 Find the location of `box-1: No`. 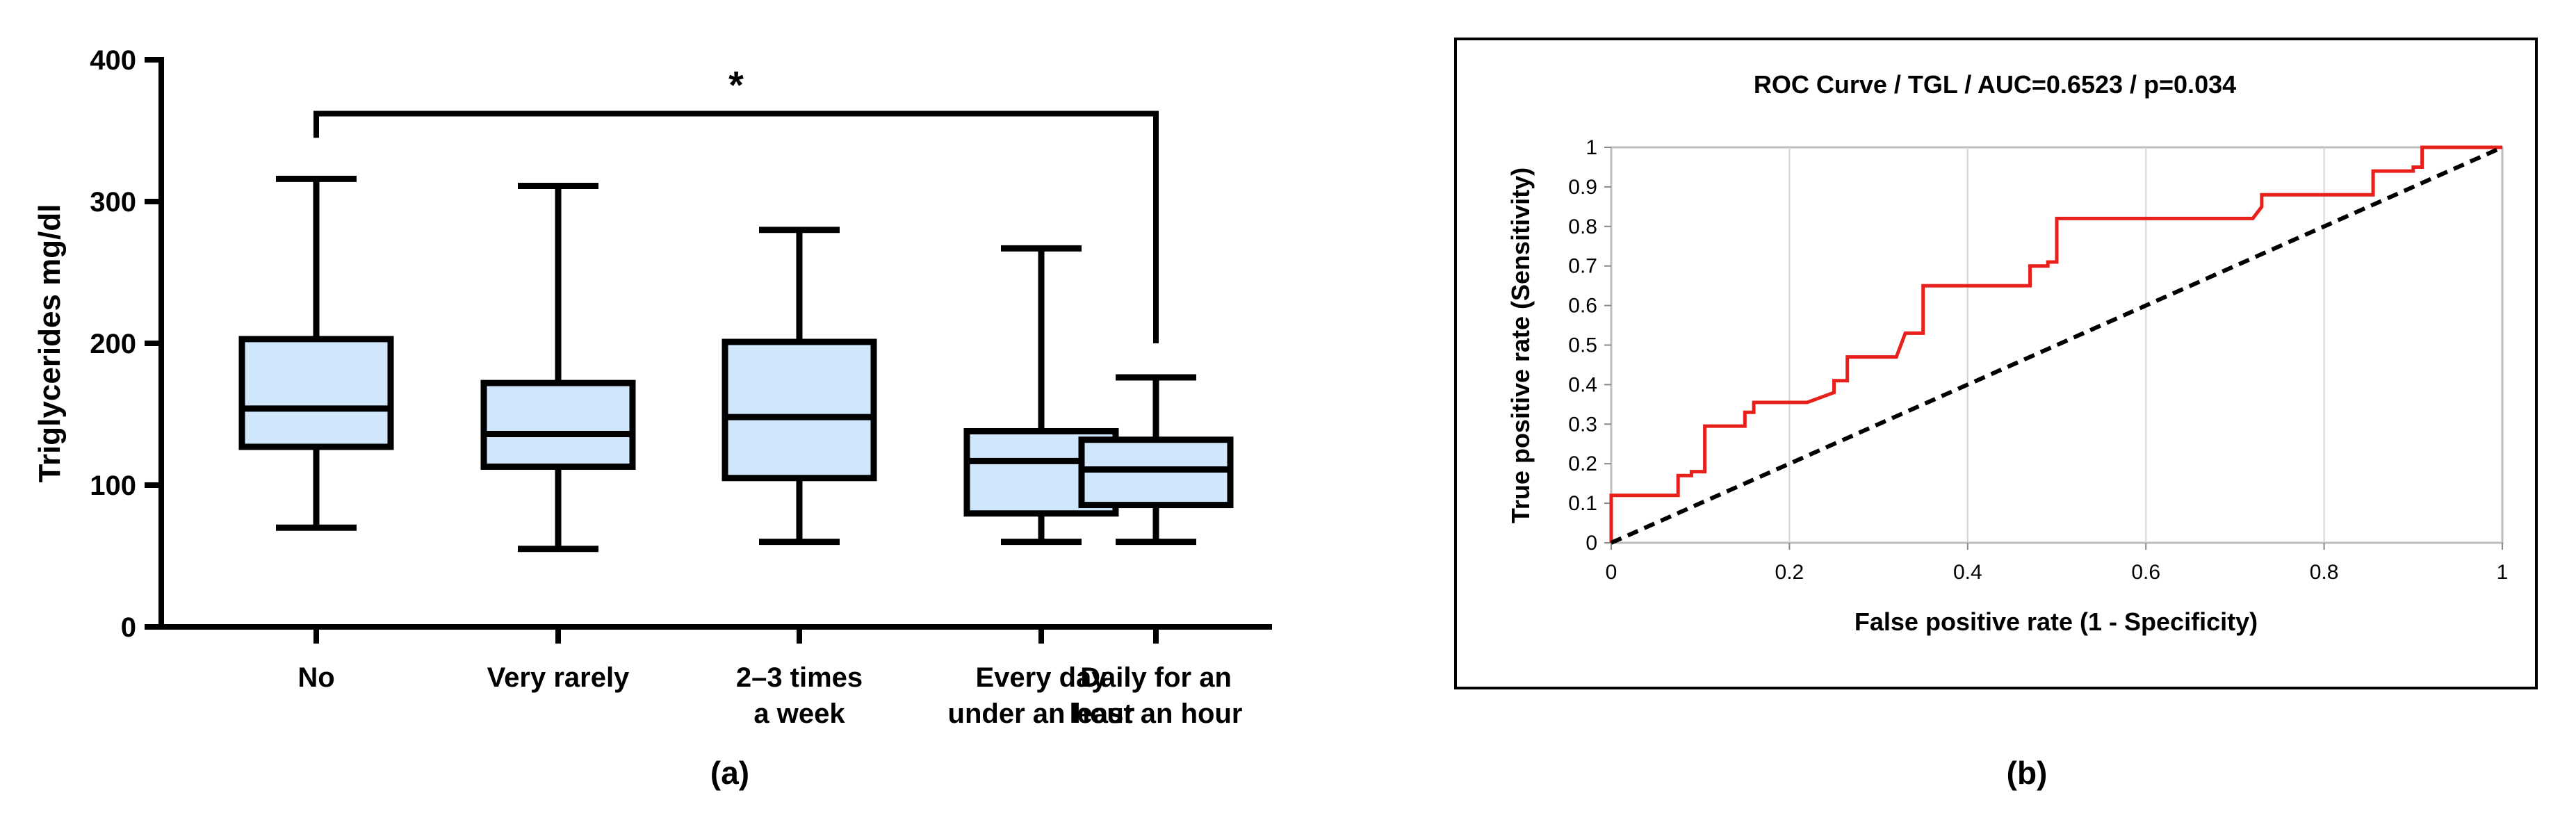

box-1: No is located at coordinates (316, 434).